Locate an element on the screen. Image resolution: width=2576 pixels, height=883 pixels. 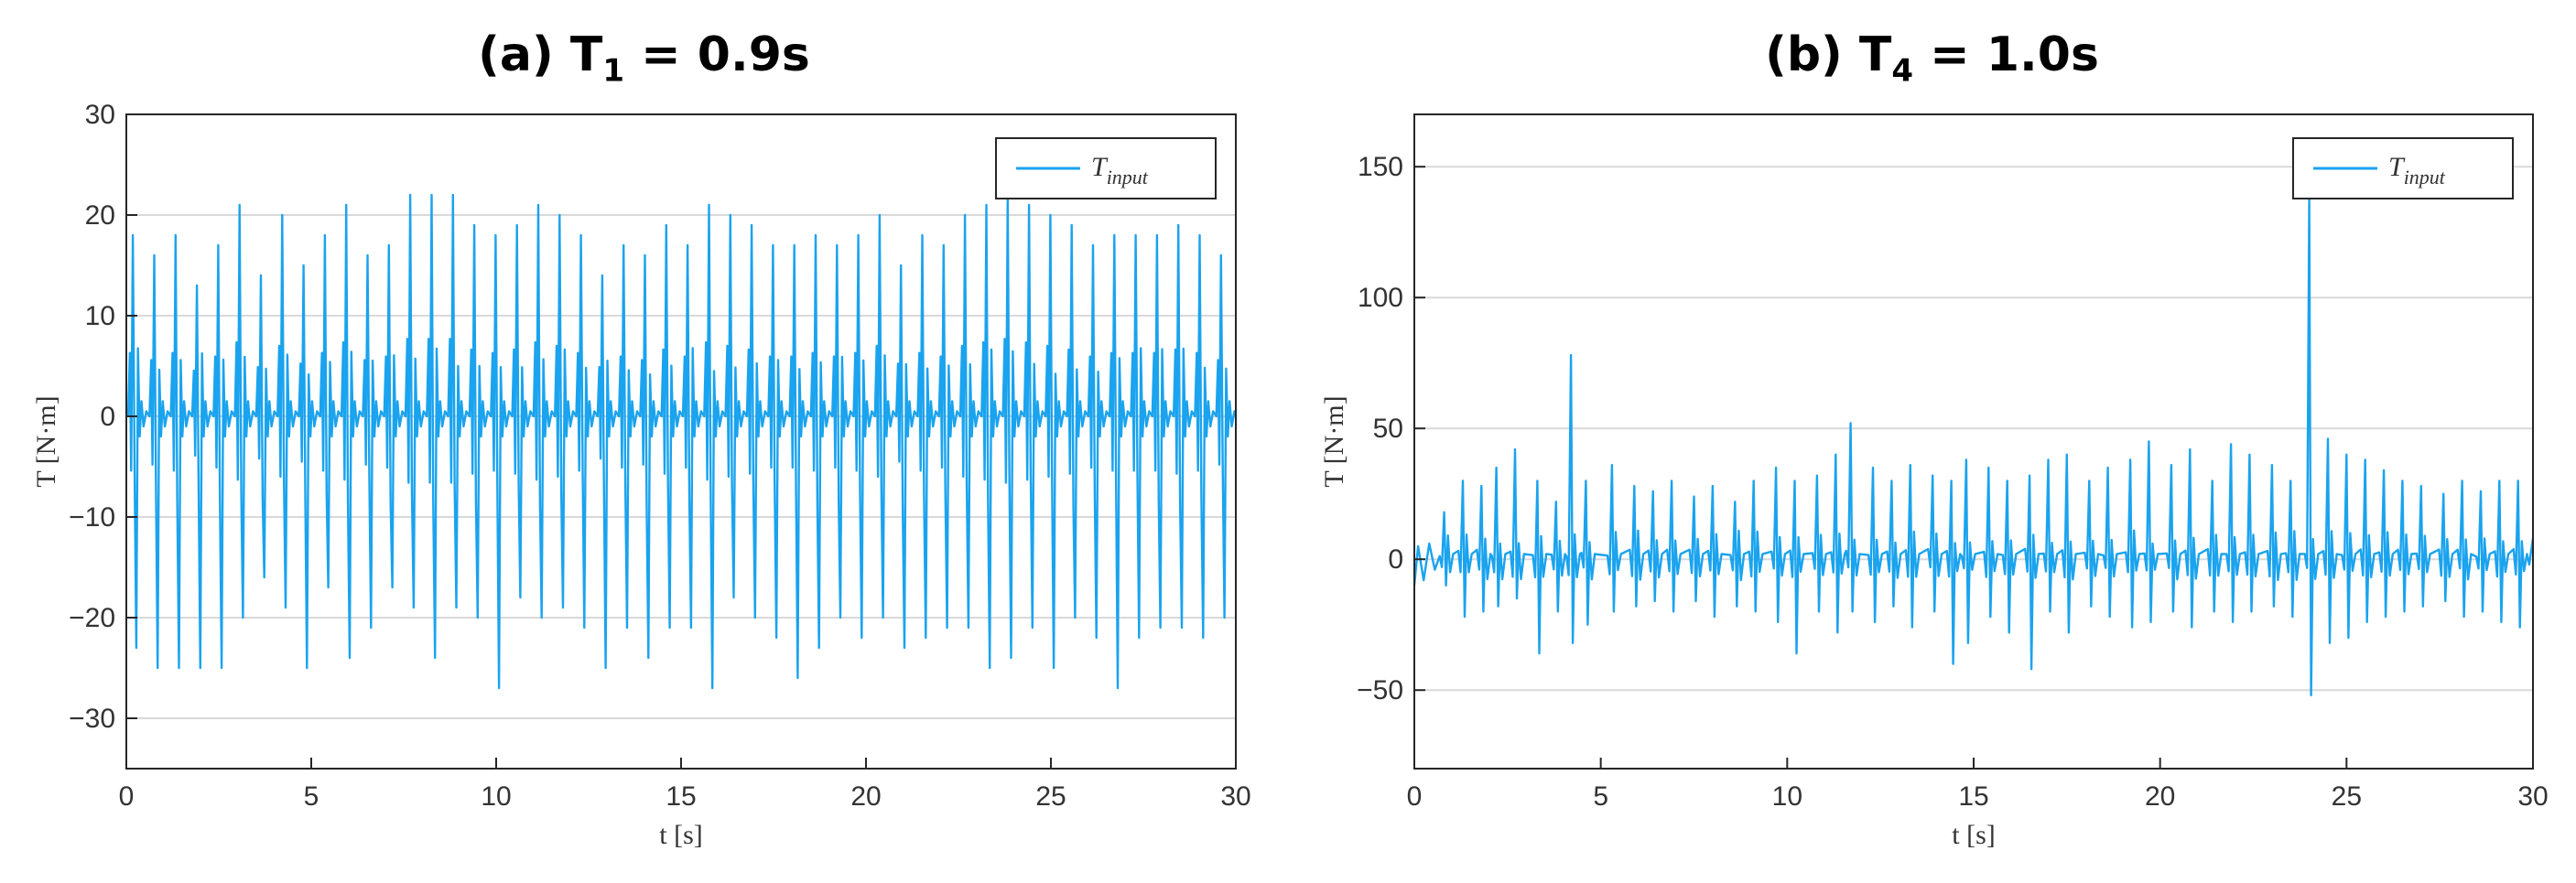
y-tick-label: 10 is located at coordinates (100, 316).